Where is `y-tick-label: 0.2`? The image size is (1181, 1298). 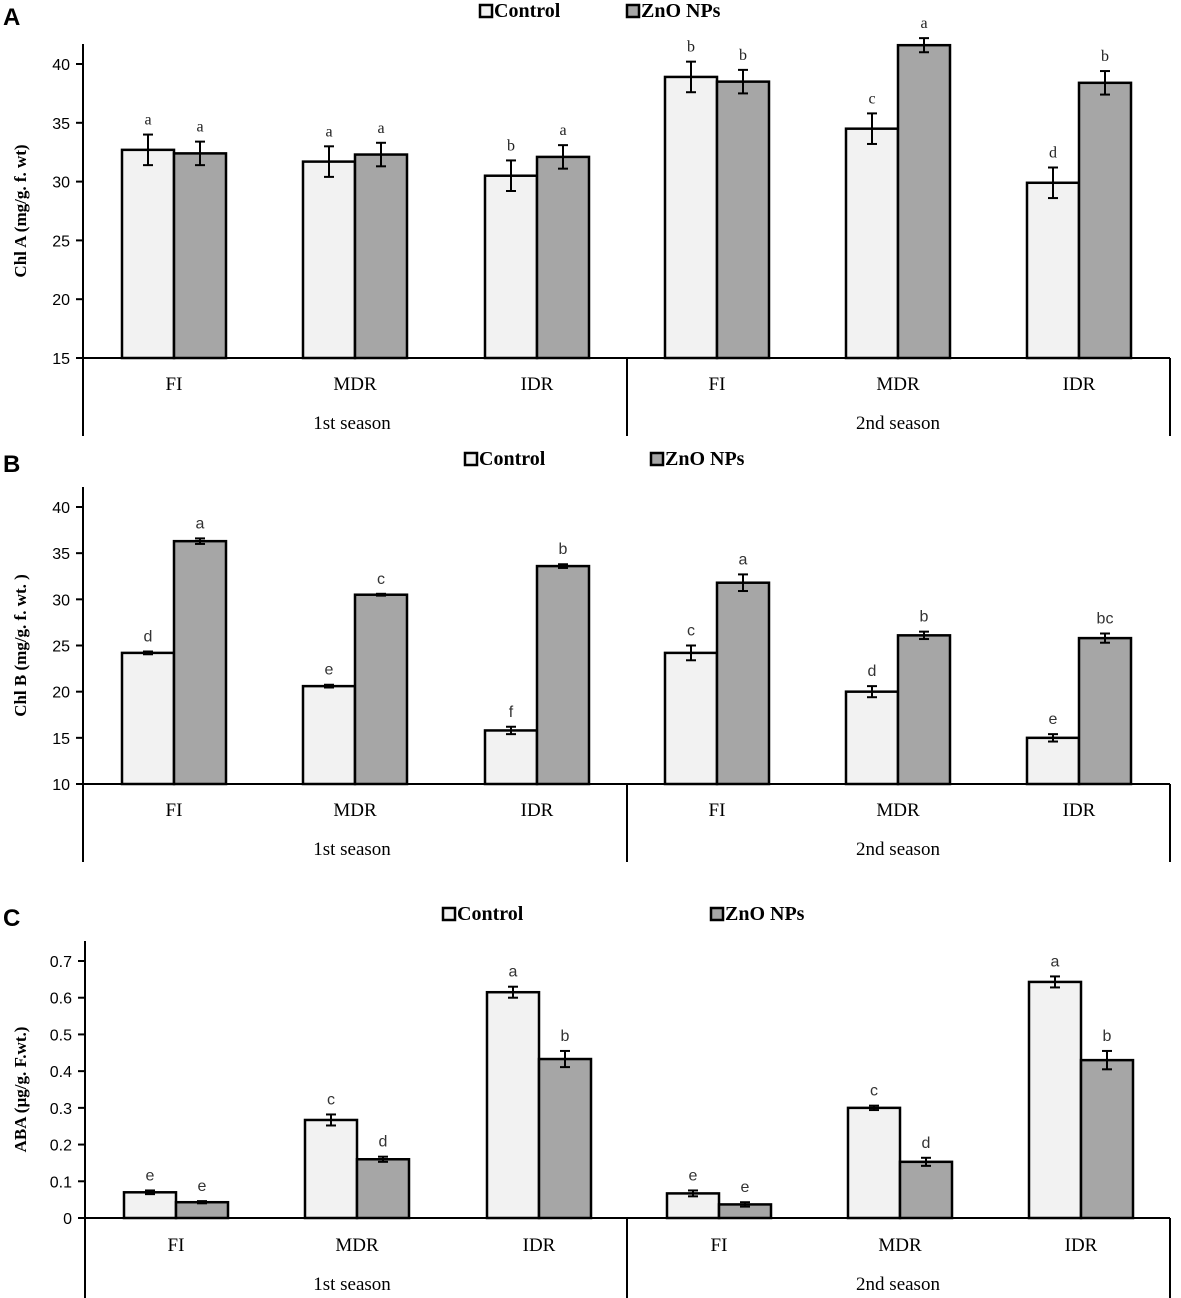 y-tick-label: 0.2 is located at coordinates (61, 1146).